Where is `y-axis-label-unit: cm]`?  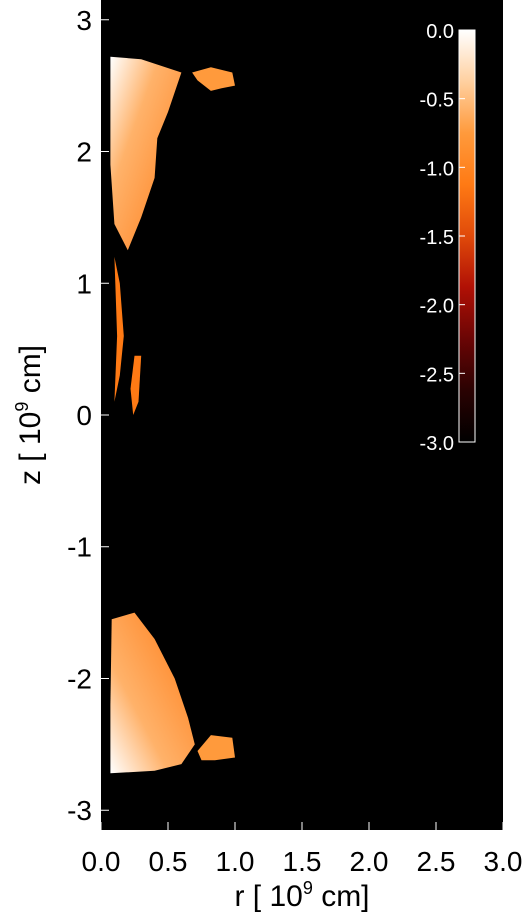 y-axis-label-unit: cm] is located at coordinates (30, 373).